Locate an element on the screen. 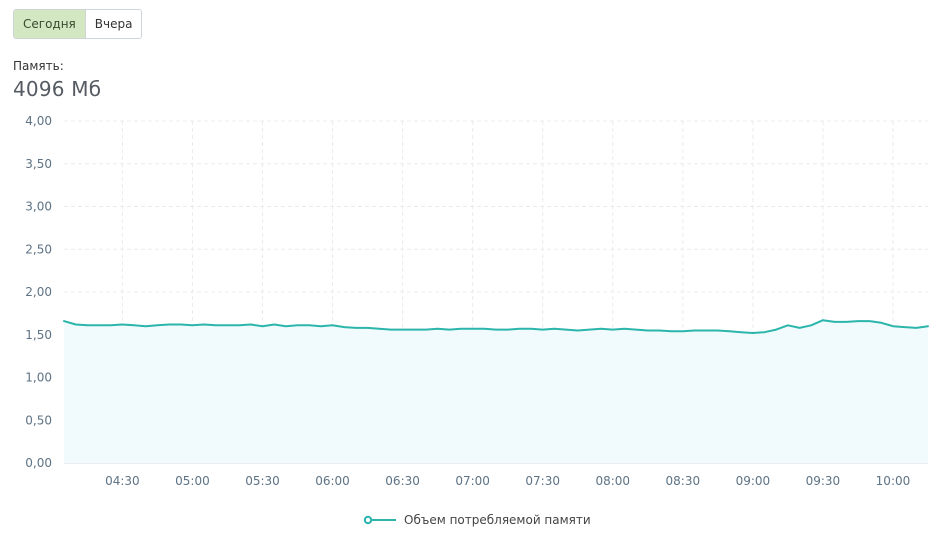 The image size is (944, 541). y-tick-label: 4,00 is located at coordinates (38, 121).